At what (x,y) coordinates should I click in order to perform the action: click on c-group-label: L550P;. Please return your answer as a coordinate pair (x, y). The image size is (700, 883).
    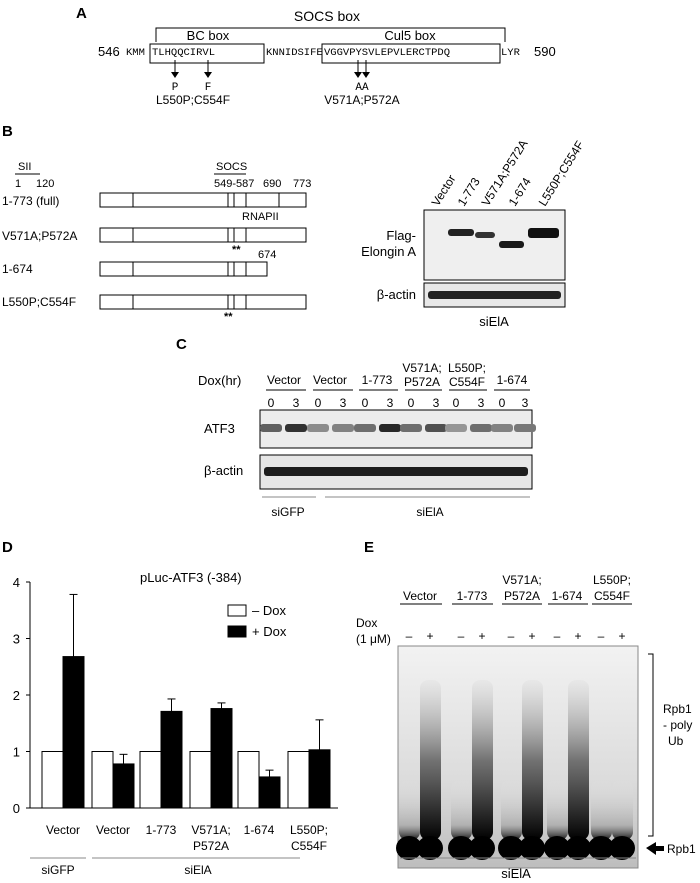
    Looking at the image, I should click on (467, 368).